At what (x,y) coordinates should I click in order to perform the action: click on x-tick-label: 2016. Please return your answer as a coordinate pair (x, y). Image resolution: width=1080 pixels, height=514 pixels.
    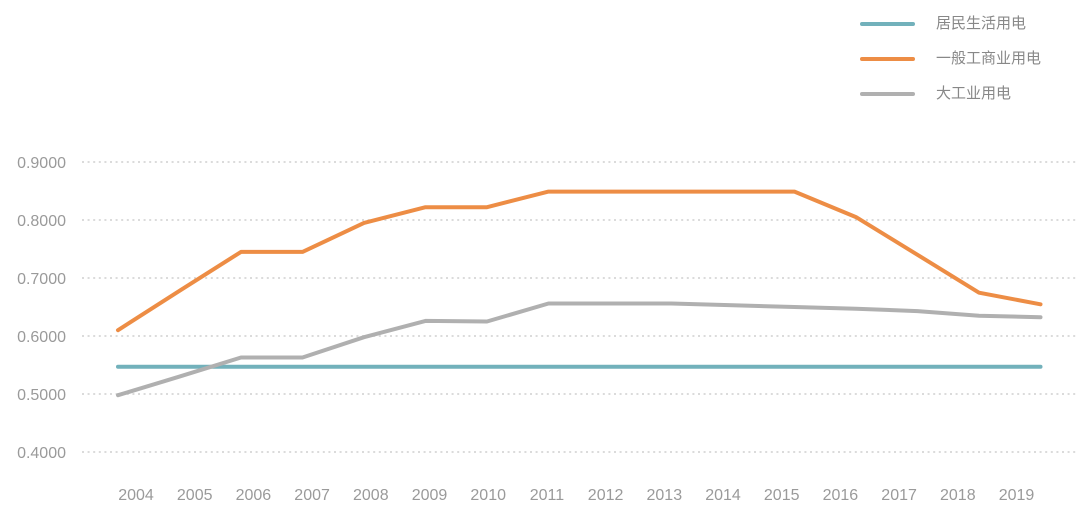
    Looking at the image, I should click on (841, 495).